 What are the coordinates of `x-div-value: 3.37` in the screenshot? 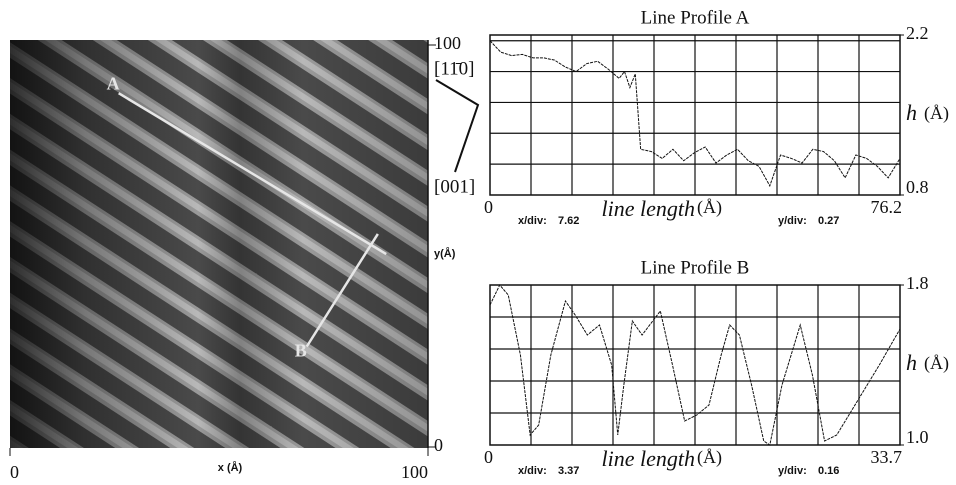 It's located at (568, 471).